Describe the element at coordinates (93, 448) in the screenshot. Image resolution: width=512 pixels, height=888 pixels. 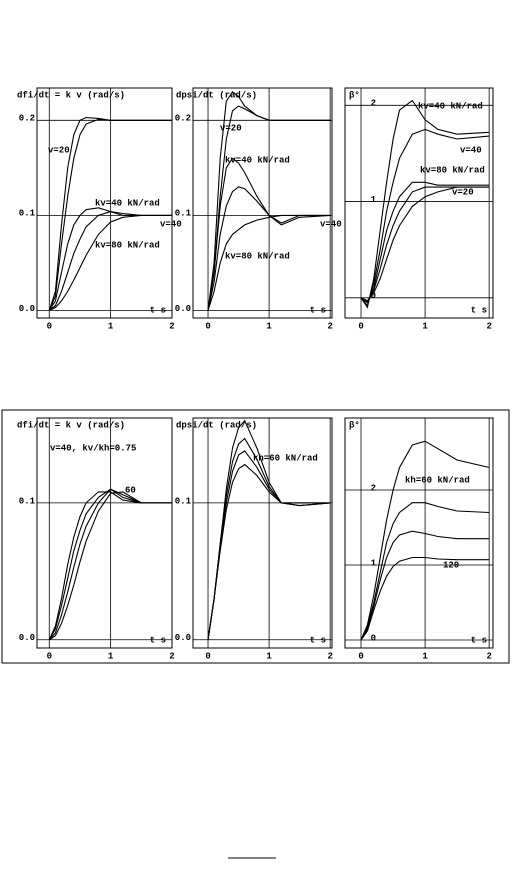
I see `curve-annotation: v=40, kv/kh=0.75` at that location.